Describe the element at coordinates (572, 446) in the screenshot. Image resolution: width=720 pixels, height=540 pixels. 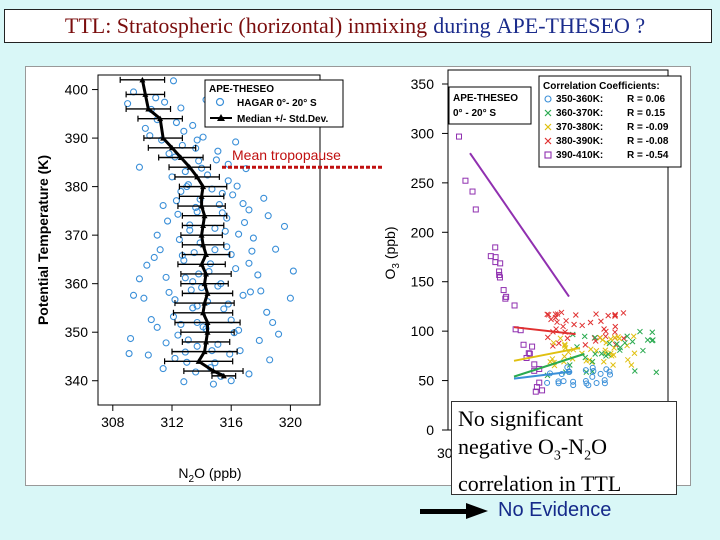
I see `conclusion-n2o-text: -N` at that location.